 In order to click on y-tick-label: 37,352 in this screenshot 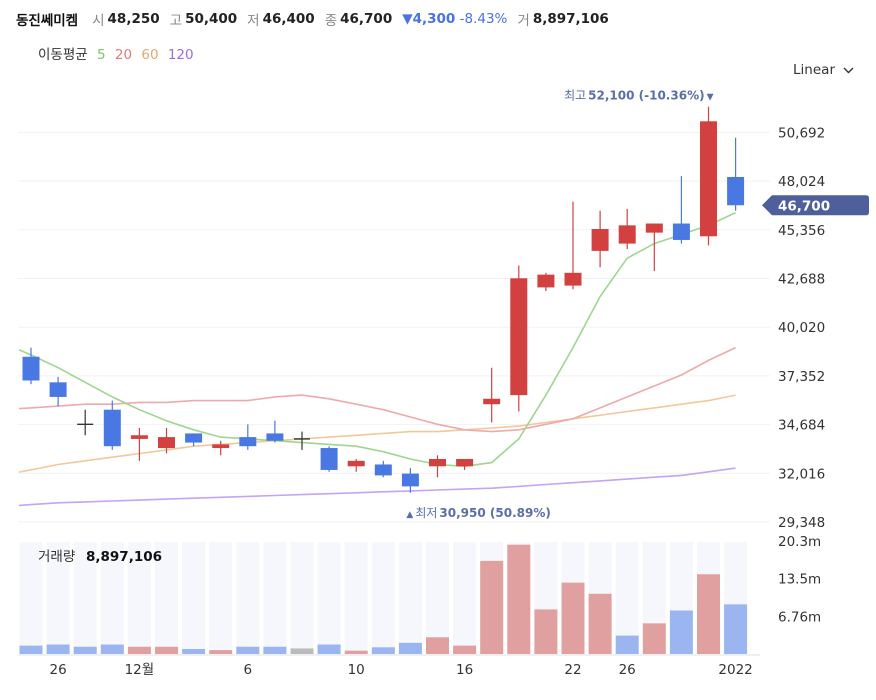, I will do `click(801, 377)`.